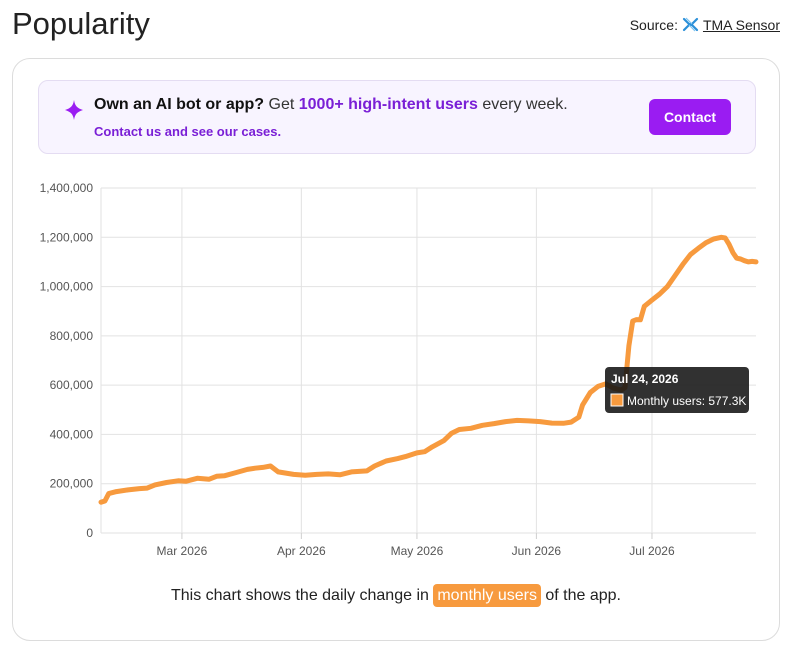 The width and height of the screenshot is (799, 656). What do you see at coordinates (72, 385) in the screenshot?
I see `y-tick-label: 600,000` at bounding box center [72, 385].